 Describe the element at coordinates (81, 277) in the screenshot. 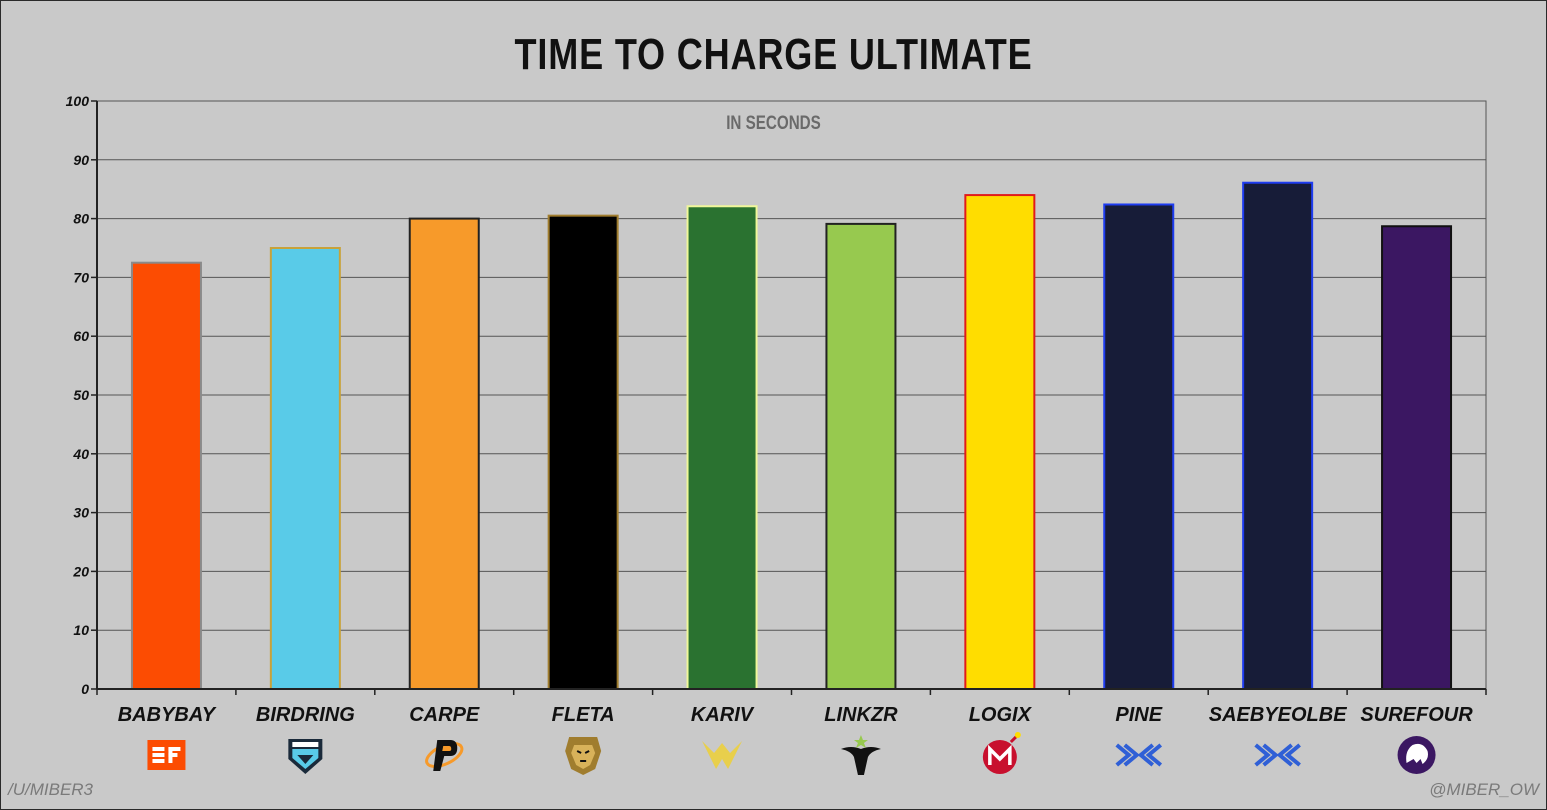

I see `y-tick-label: 70` at that location.